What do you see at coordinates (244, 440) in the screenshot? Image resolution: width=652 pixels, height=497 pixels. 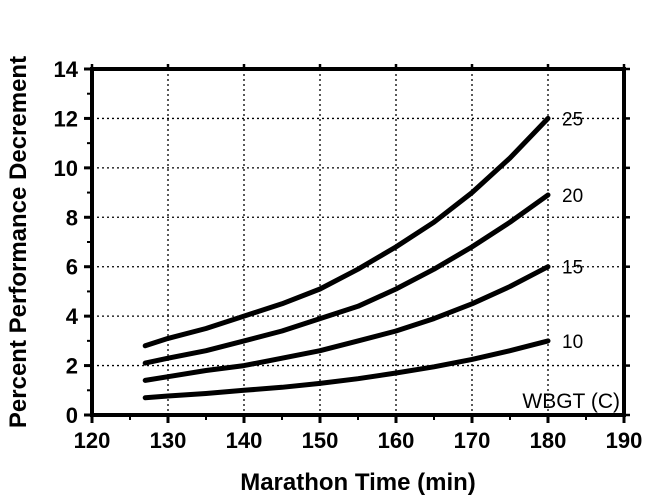 I see `x-tick-label: 140` at bounding box center [244, 440].